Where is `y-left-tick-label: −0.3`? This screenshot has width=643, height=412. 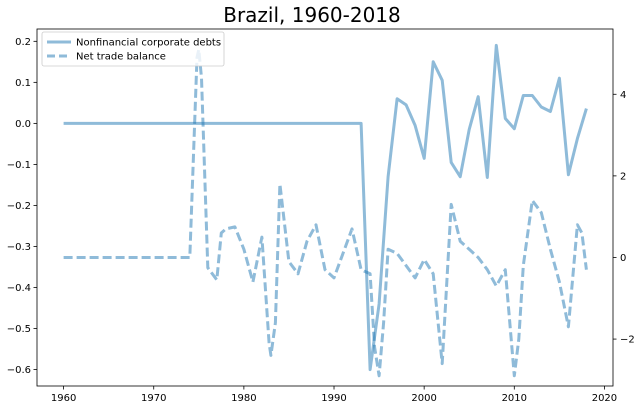 y-left-tick-label: −0.3 is located at coordinates (19, 247).